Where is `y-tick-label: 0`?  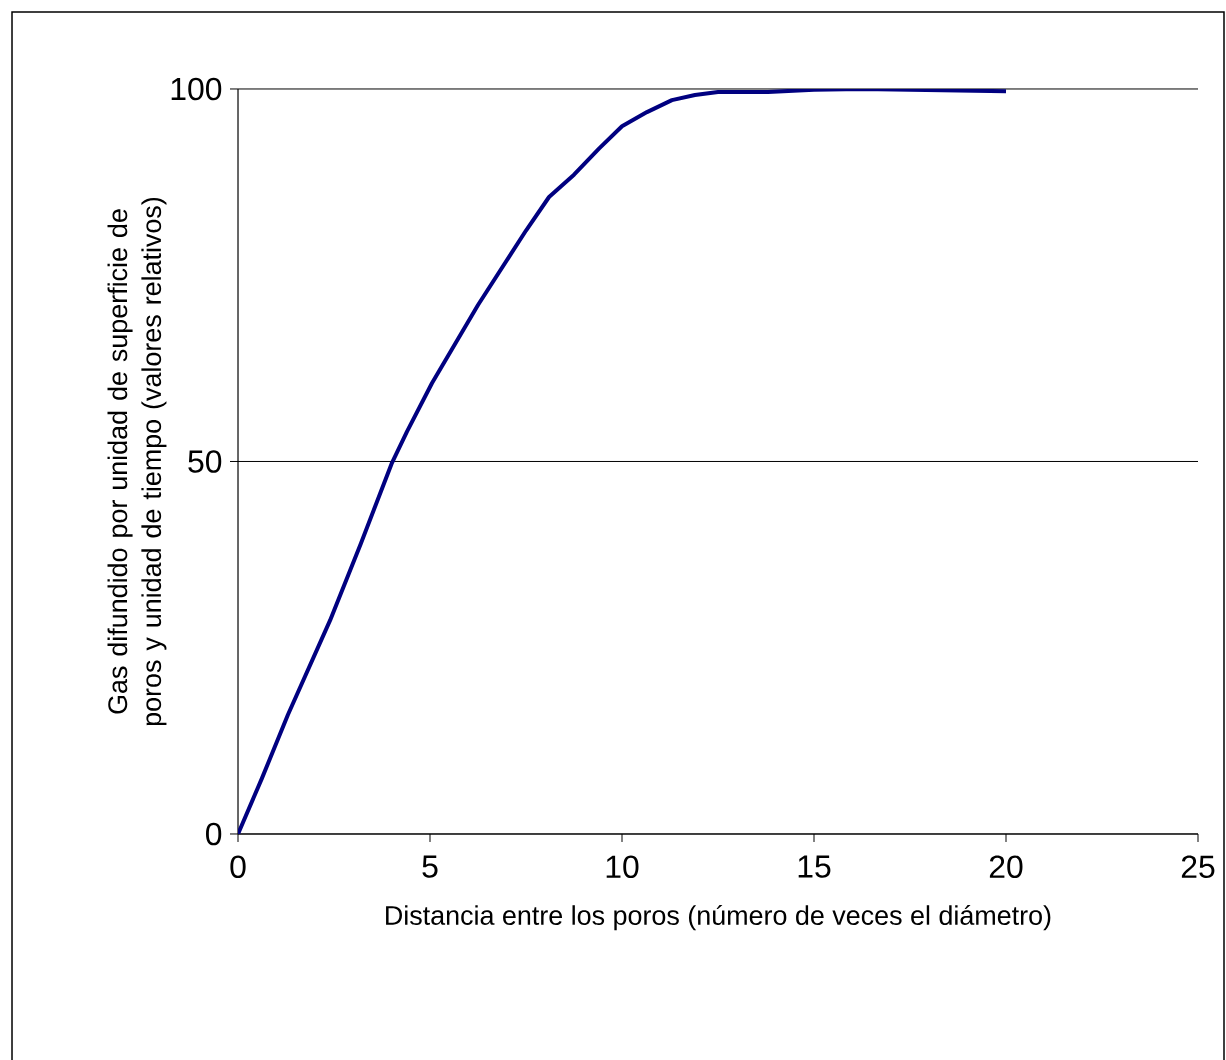 y-tick-label: 0 is located at coordinates (214, 834).